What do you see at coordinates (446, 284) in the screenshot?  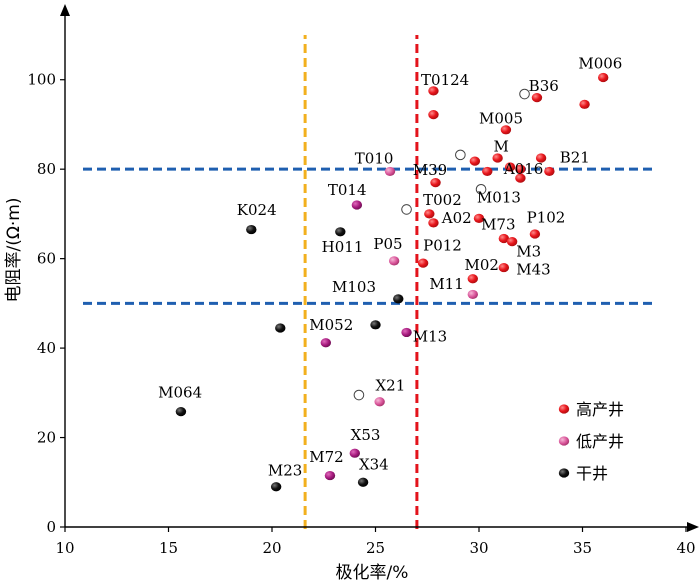 I see `well-label: M11` at bounding box center [446, 284].